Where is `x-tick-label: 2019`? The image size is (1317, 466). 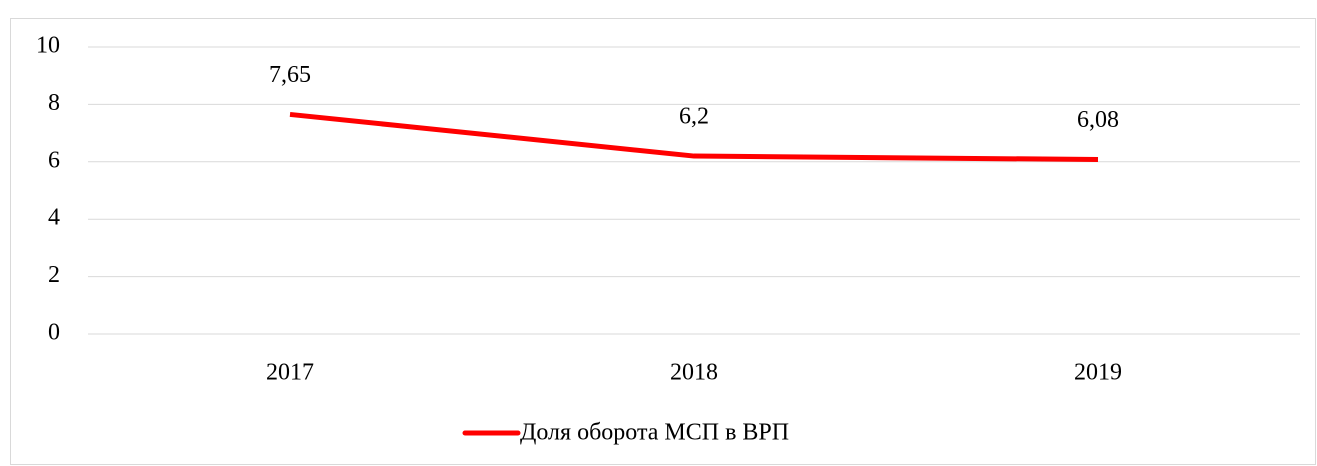
x-tick-label: 2019 is located at coordinates (1098, 373).